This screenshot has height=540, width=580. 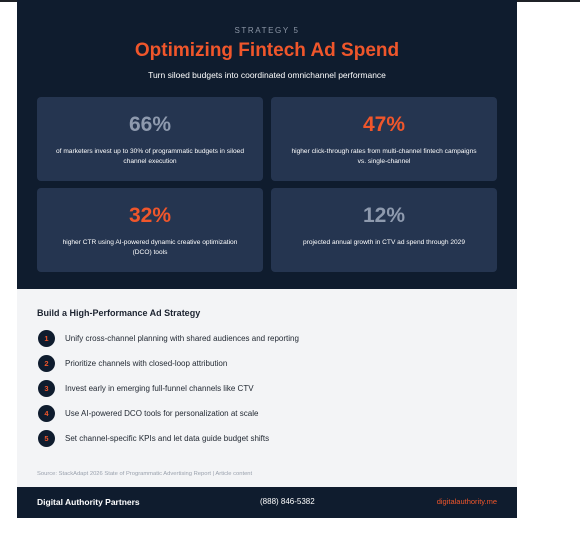 What do you see at coordinates (287, 501) in the screenshot?
I see `phone-number: (888) 846-5382` at bounding box center [287, 501].